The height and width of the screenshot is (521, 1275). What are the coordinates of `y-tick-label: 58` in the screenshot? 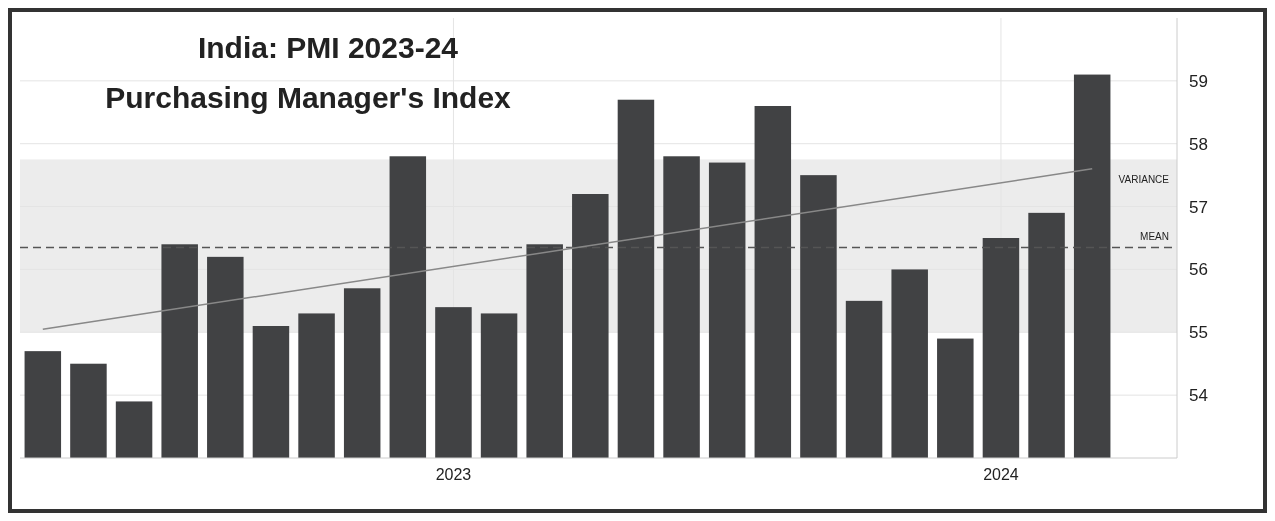 It's located at (1198, 144).